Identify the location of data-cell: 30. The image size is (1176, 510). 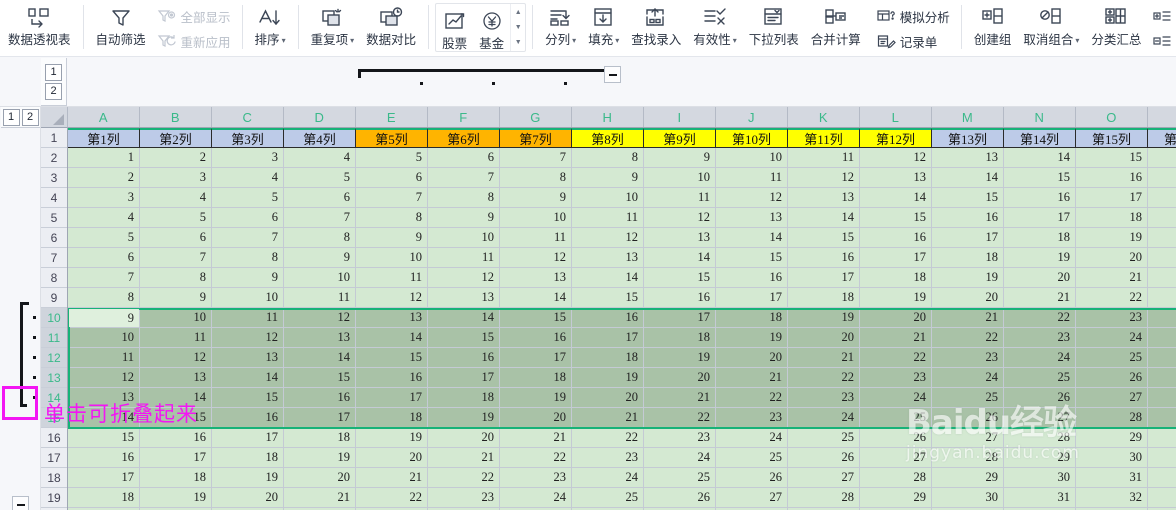
(896, 509).